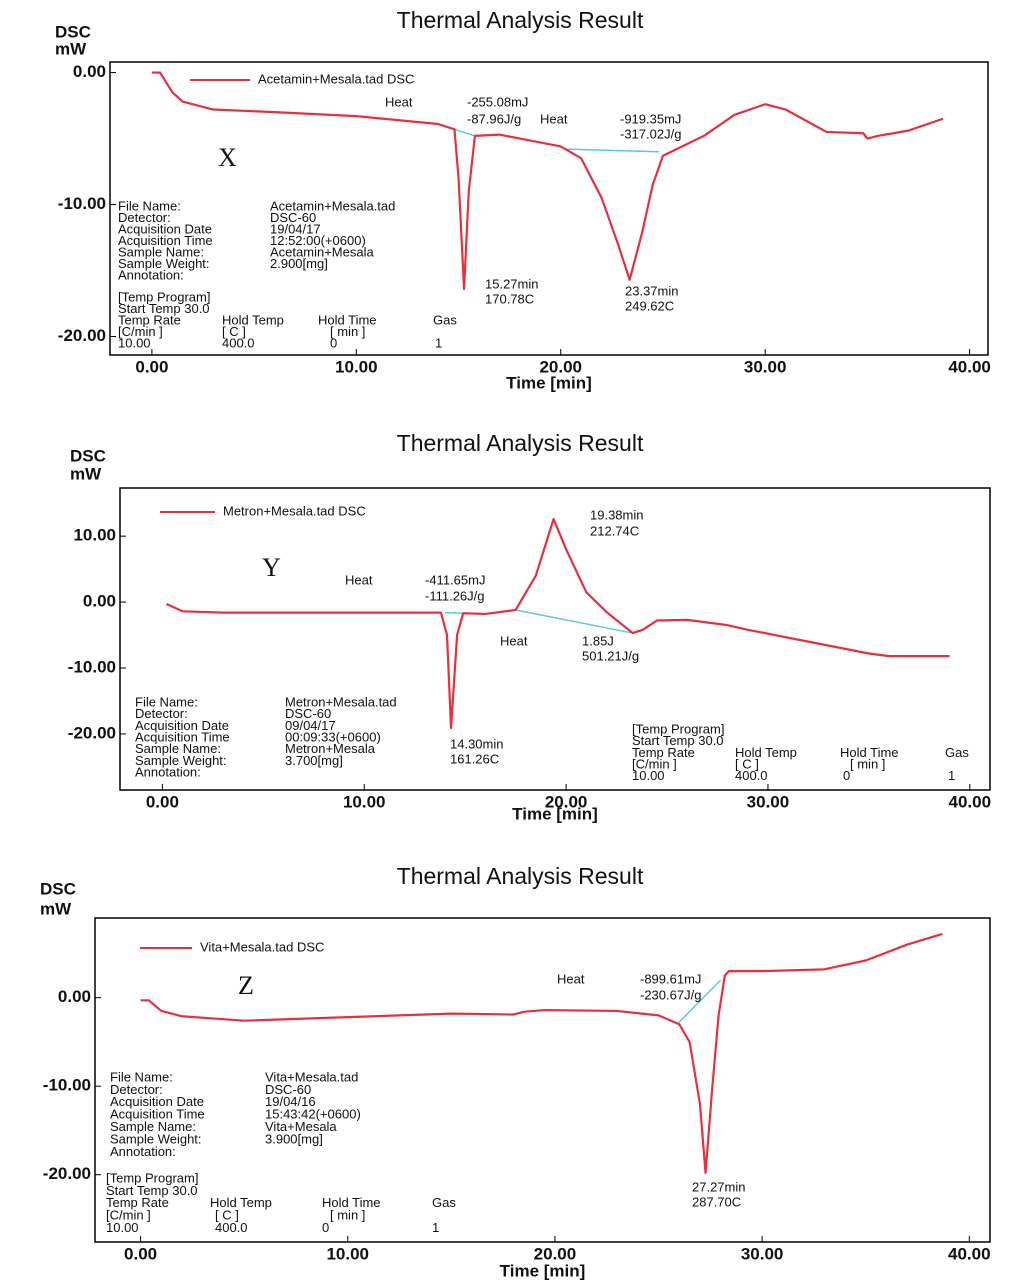  What do you see at coordinates (610, 655) in the screenshot?
I see `annotation: 501.21J/g` at bounding box center [610, 655].